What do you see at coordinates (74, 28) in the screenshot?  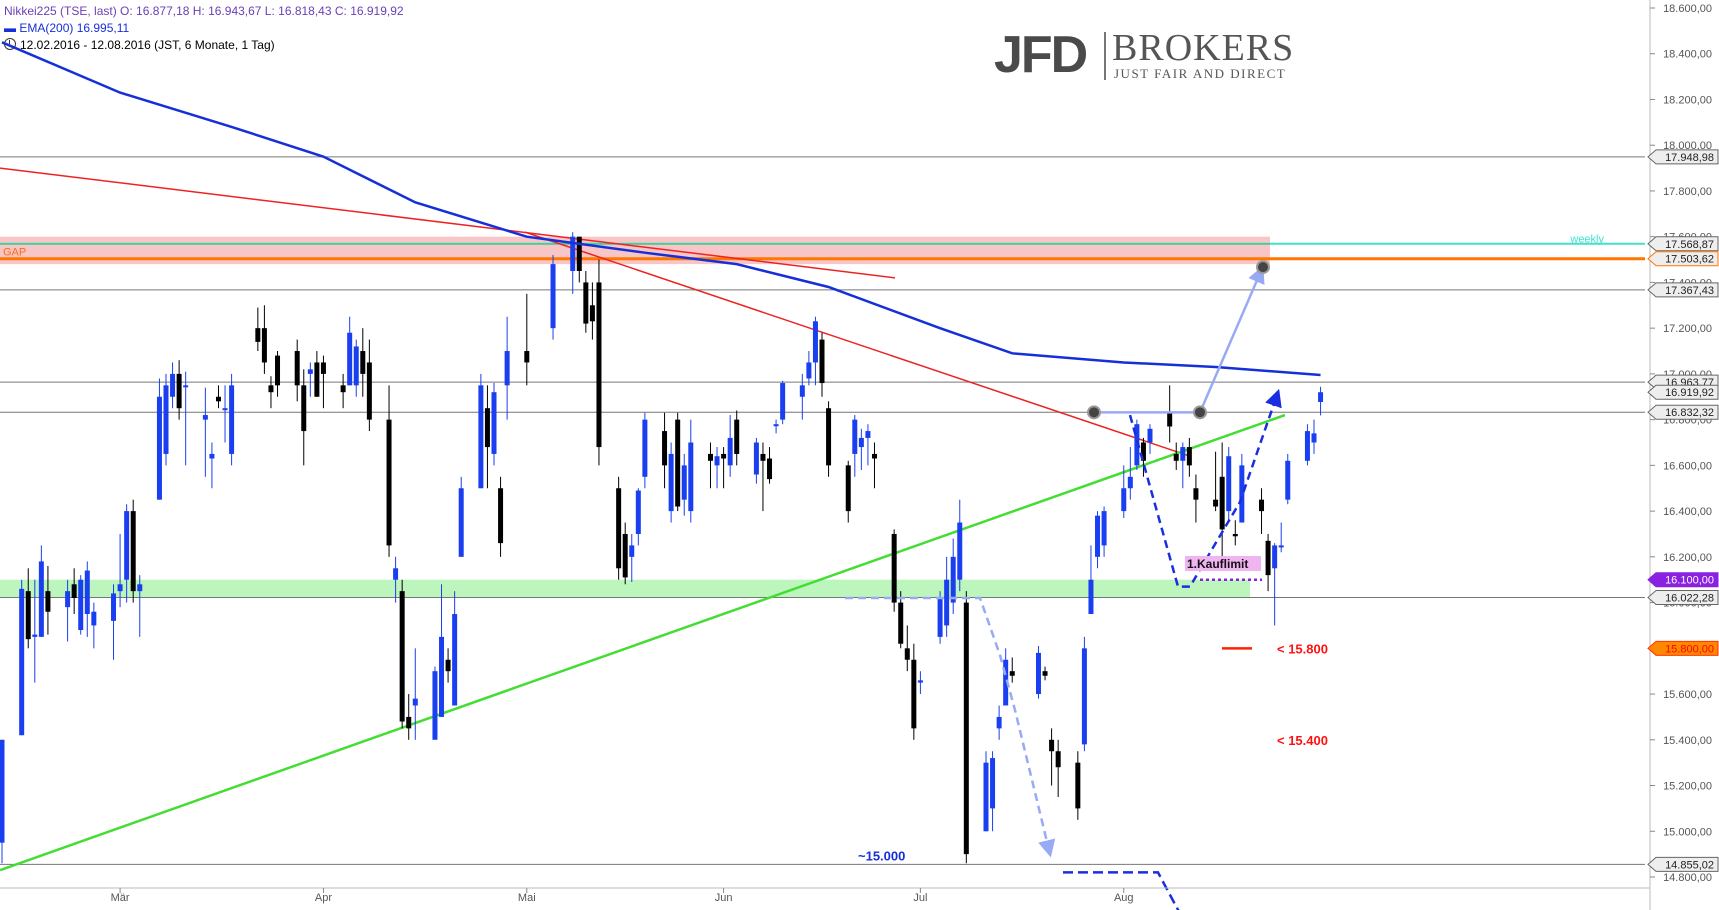 I see `ema-legend-text: EMA(200) 16.995,11` at bounding box center [74, 28].